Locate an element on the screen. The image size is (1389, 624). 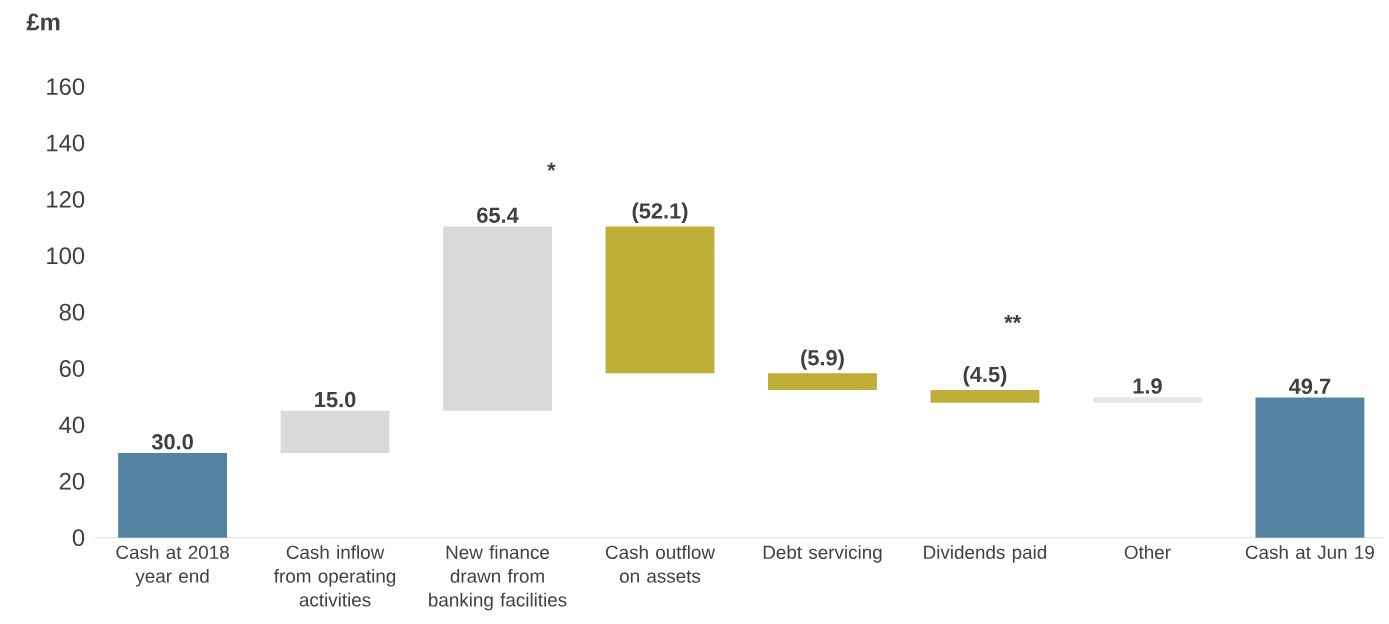
data-label: (52.1) is located at coordinates (660, 212).